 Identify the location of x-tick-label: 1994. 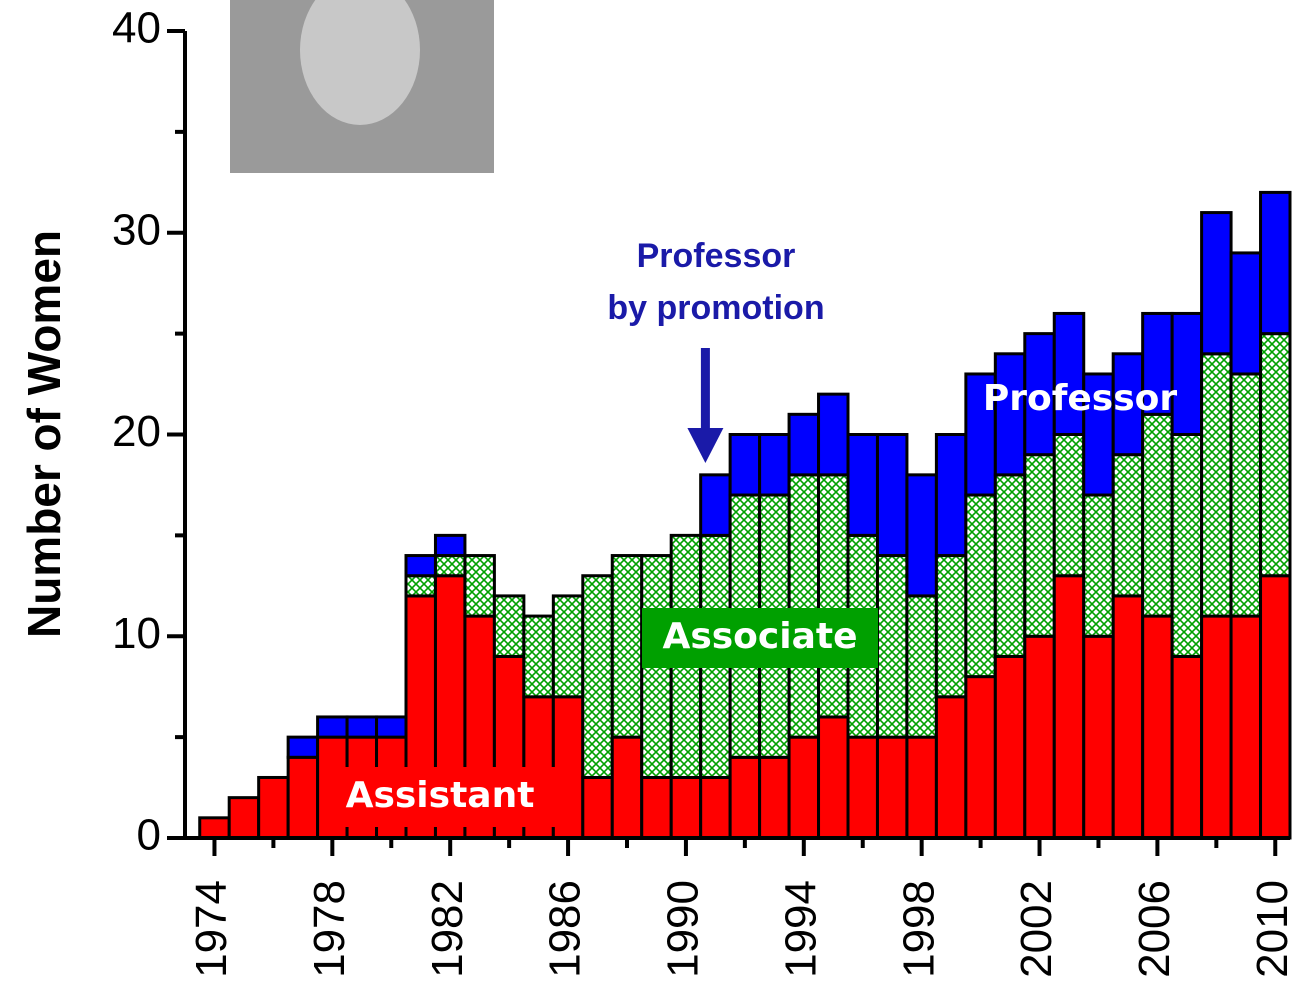
(800, 929).